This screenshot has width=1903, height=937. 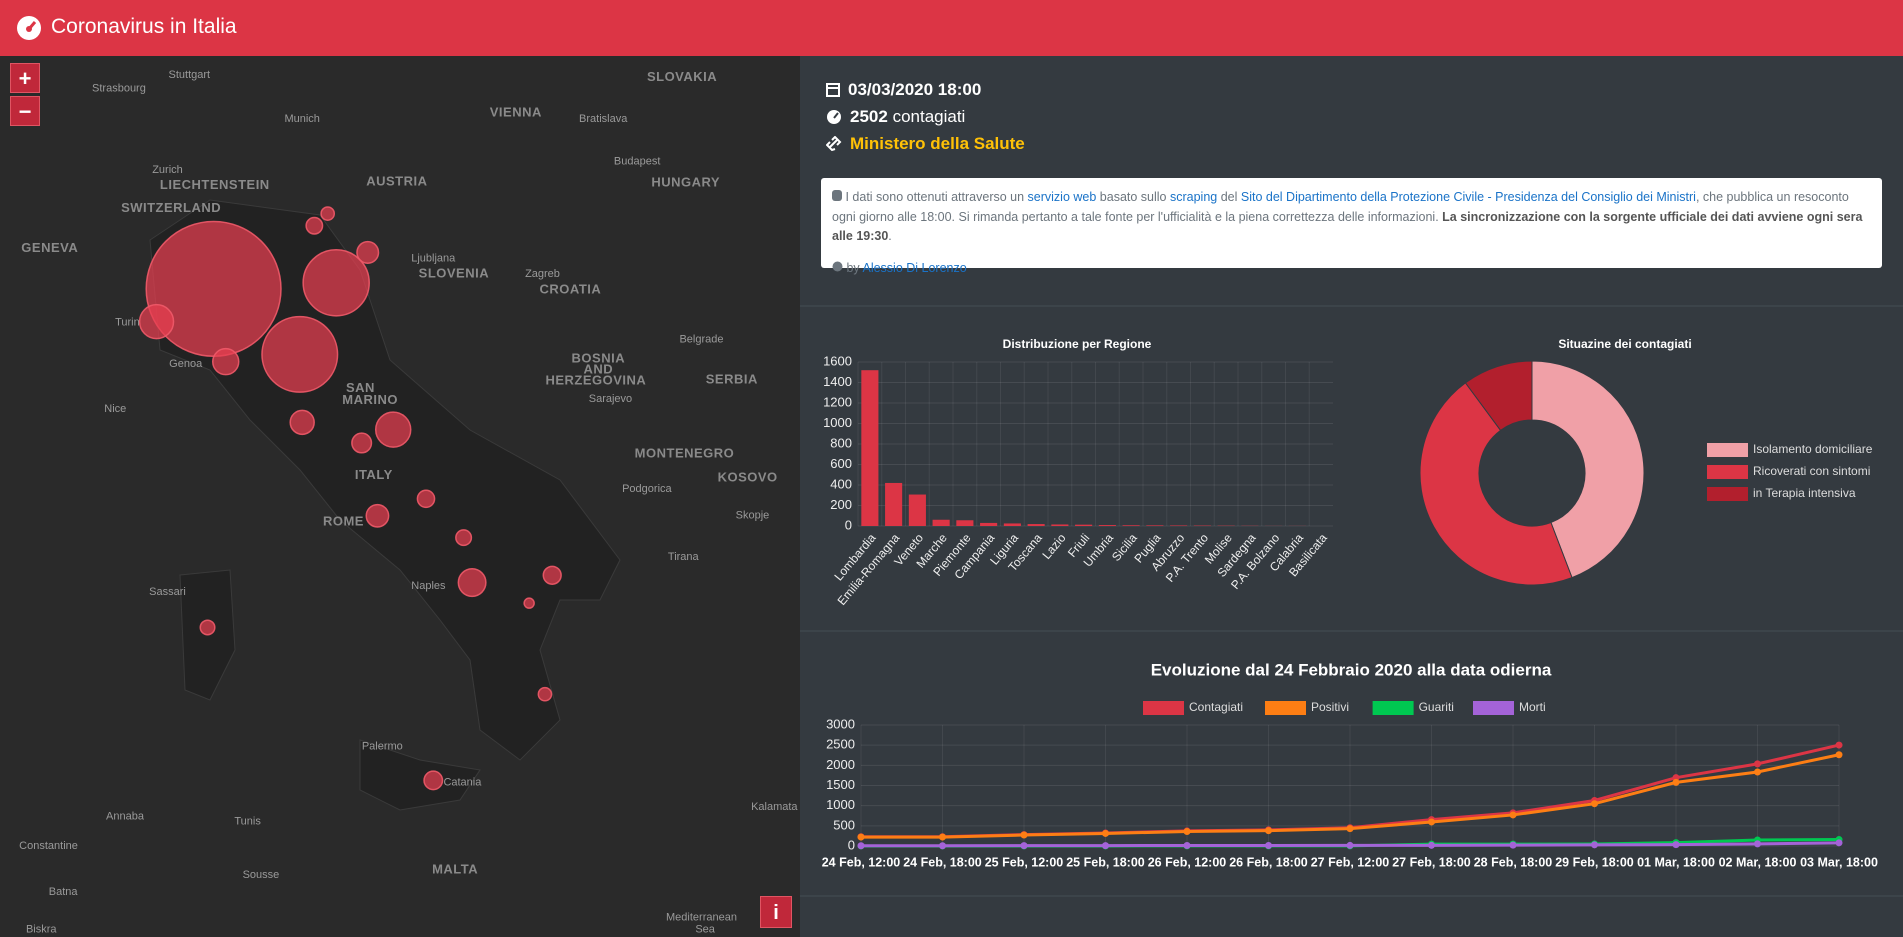 I want to click on info-link: scraping, so click(x=1193, y=197).